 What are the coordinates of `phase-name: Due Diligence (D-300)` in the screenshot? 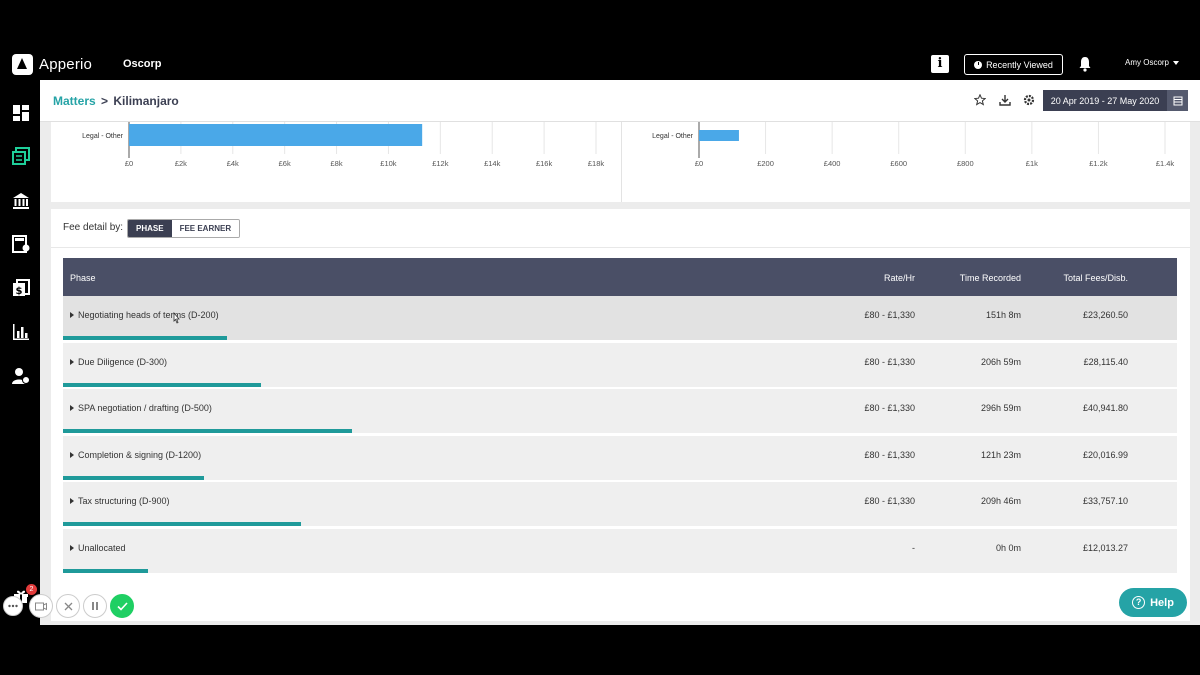 It's located at (123, 361).